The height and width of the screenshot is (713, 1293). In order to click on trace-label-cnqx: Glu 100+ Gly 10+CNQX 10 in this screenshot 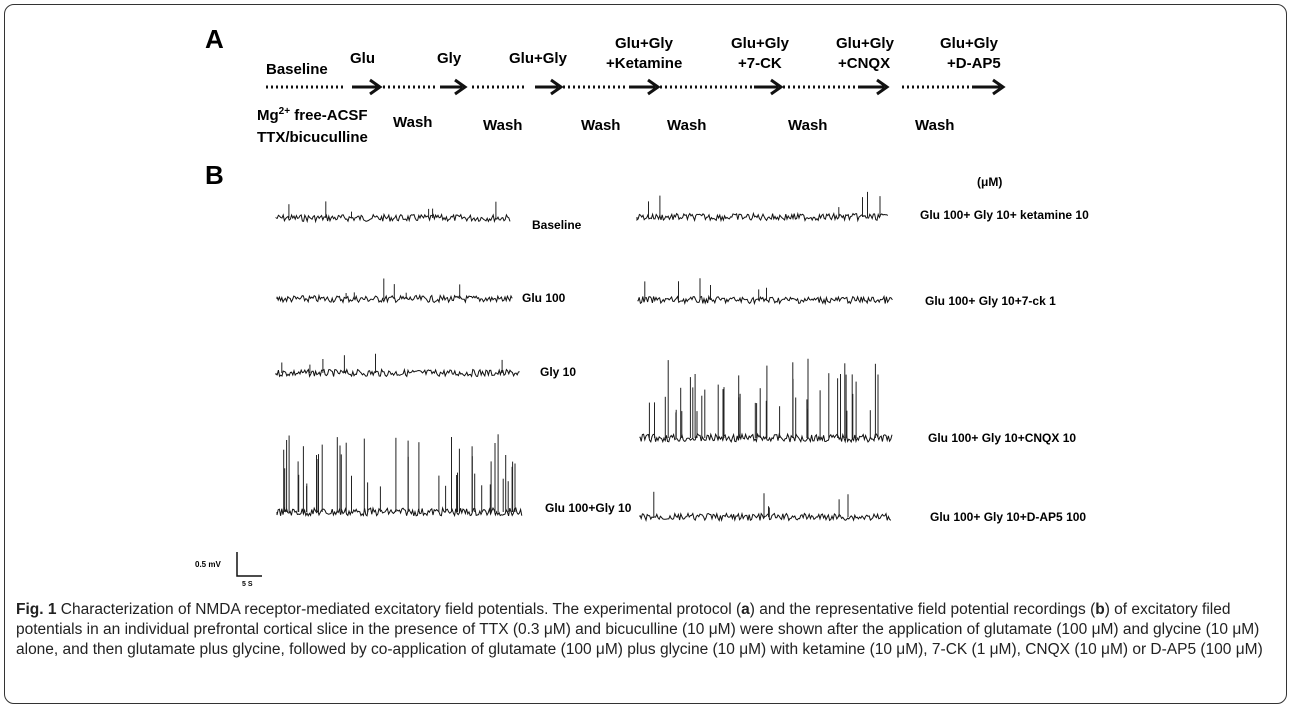, I will do `click(1002, 438)`.